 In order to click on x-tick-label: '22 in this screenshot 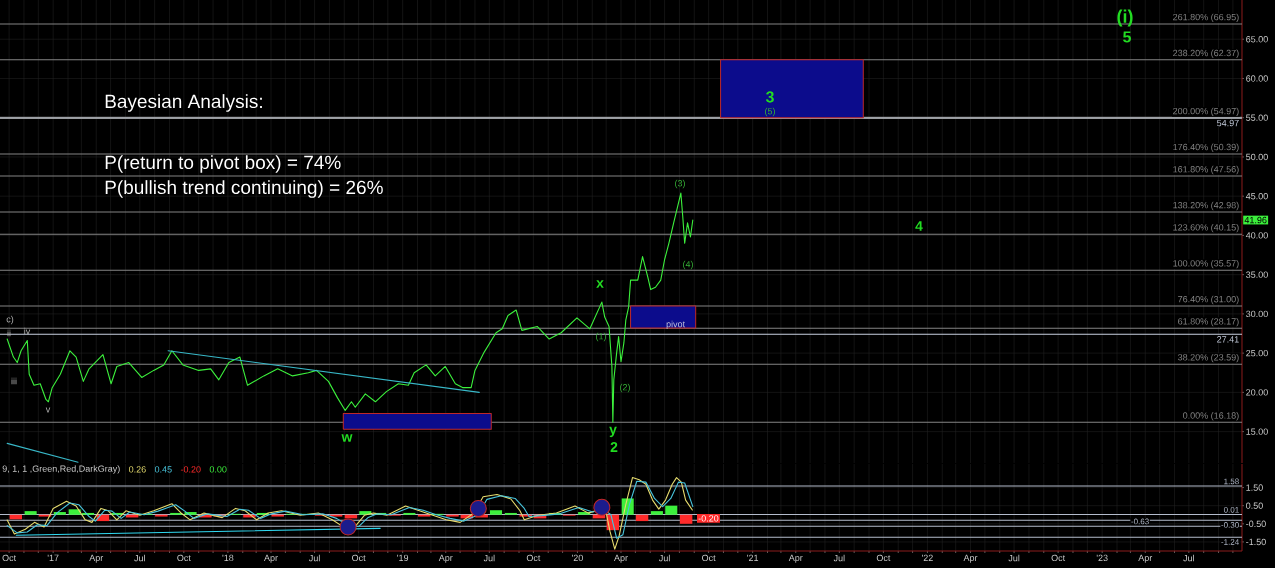, I will do `click(927, 557)`.